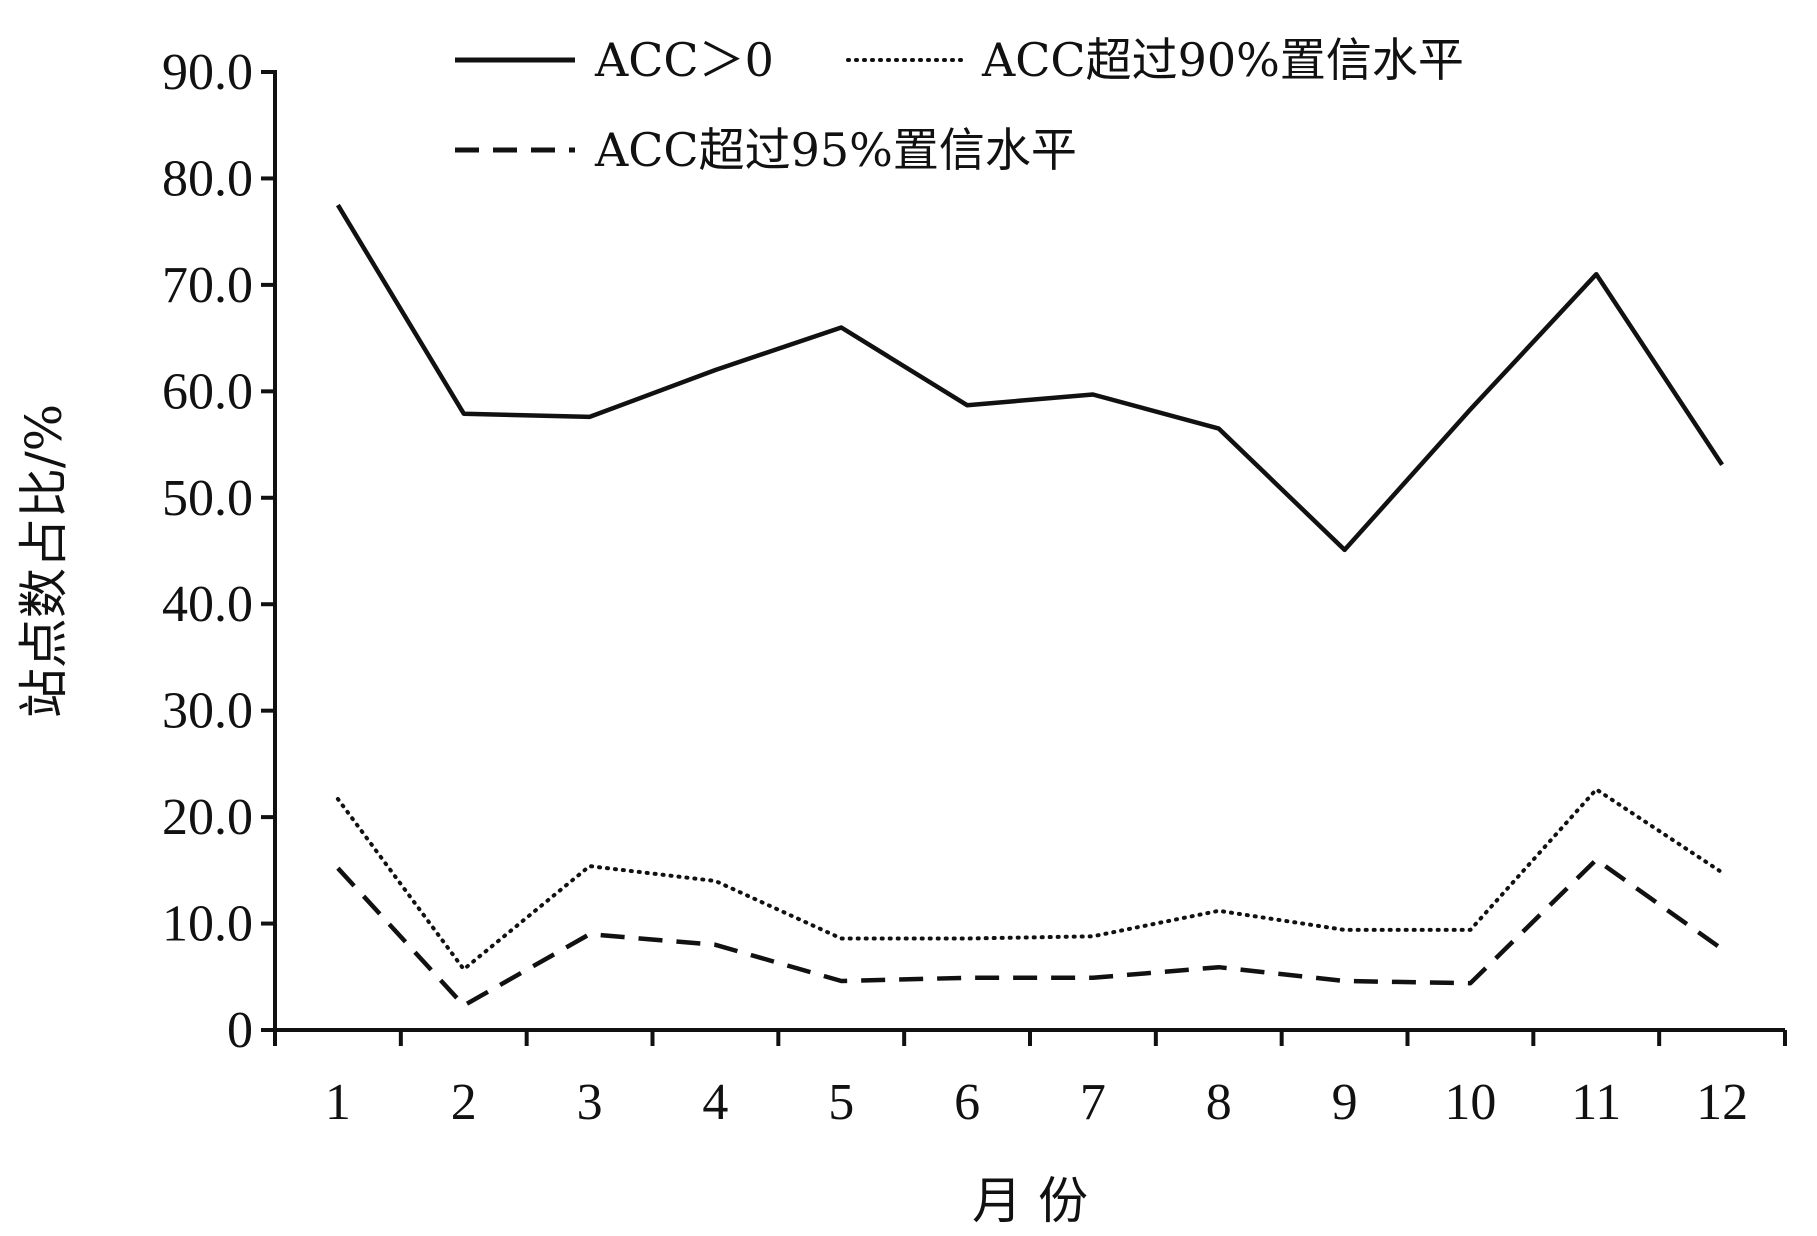 The width and height of the screenshot is (1817, 1236). What do you see at coordinates (967, 1102) in the screenshot?
I see `x-tick-label: 6` at bounding box center [967, 1102].